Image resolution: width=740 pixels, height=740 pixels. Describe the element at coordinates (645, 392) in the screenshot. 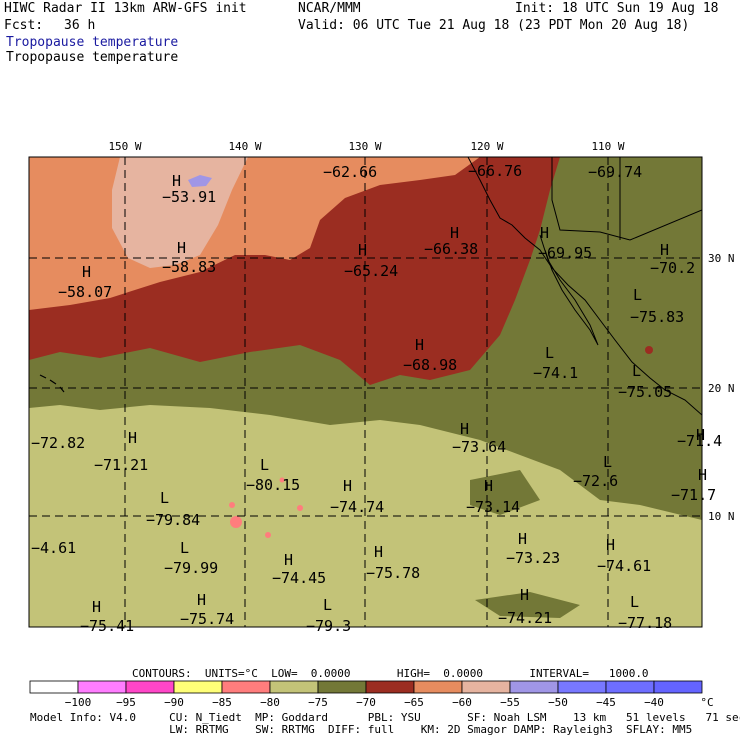

I see `extremum-value: −75.05` at that location.